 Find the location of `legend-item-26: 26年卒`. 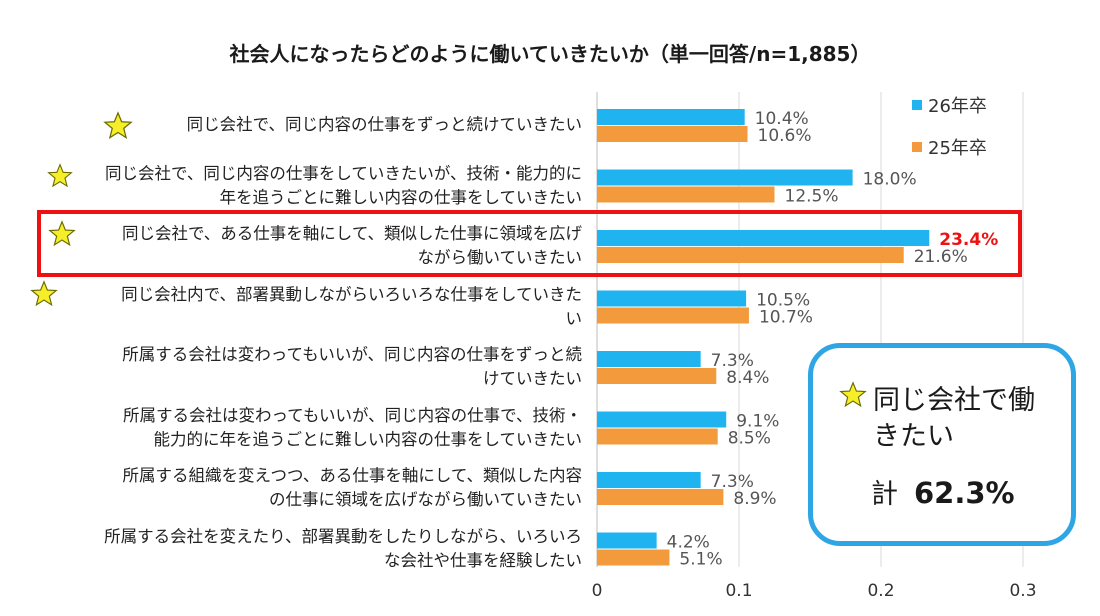

legend-item-26: 26年卒 is located at coordinates (949, 105).